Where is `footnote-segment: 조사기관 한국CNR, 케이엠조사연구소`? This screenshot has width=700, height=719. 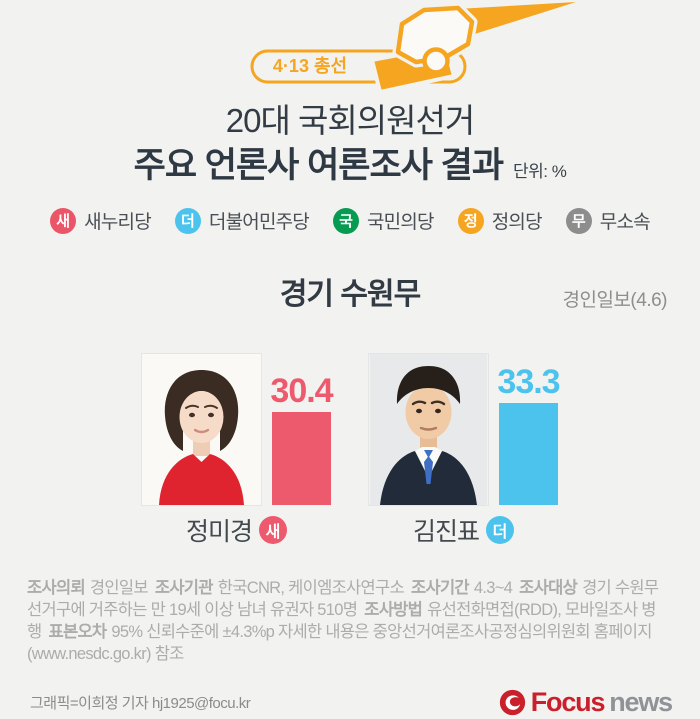 footnote-segment: 조사기관 한국CNR, 케이엠조사연구소 is located at coordinates (279, 588).